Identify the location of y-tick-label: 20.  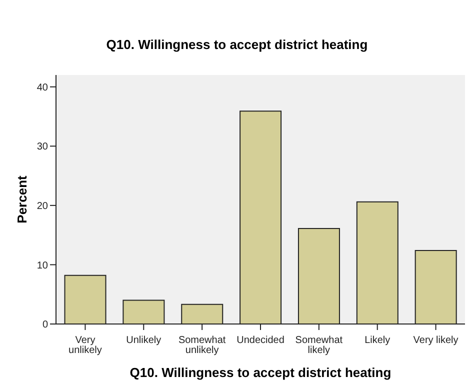
(42, 206).